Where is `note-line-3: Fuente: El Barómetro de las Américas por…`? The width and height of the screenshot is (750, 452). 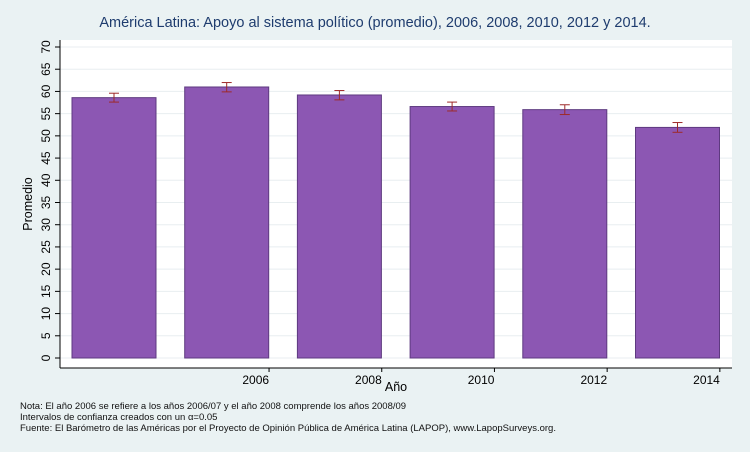 note-line-3: Fuente: El Barómetro de las Américas por… is located at coordinates (288, 428).